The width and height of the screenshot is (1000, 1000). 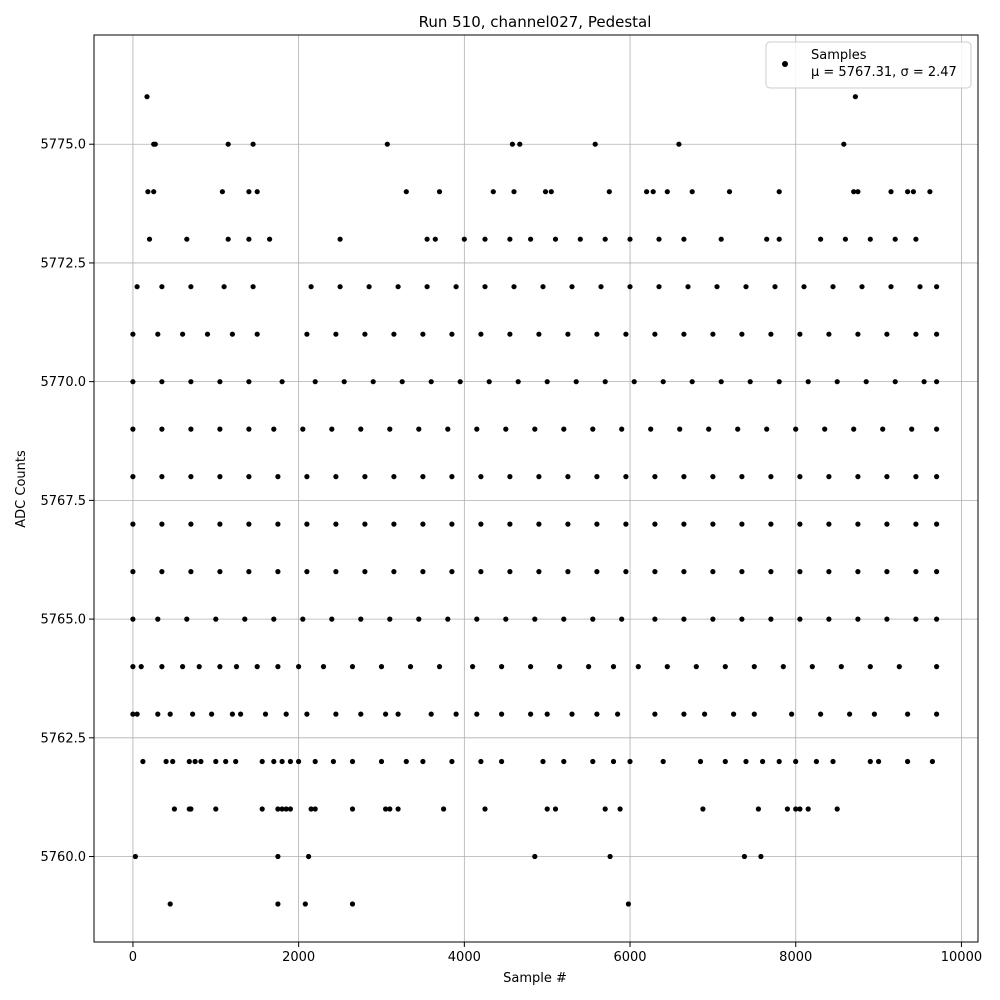 I want to click on legend-marker, so click(x=785, y=64).